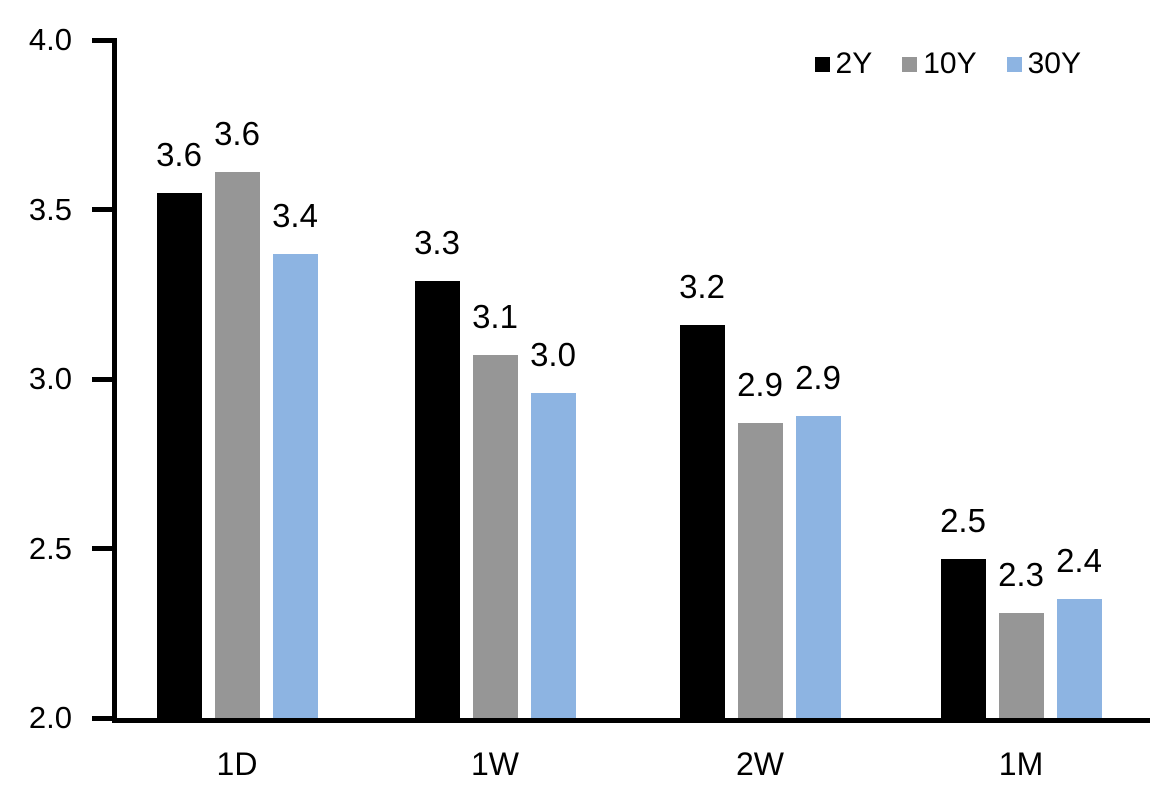  Describe the element at coordinates (760, 570) in the screenshot. I see `bar-10Y-2W` at that location.